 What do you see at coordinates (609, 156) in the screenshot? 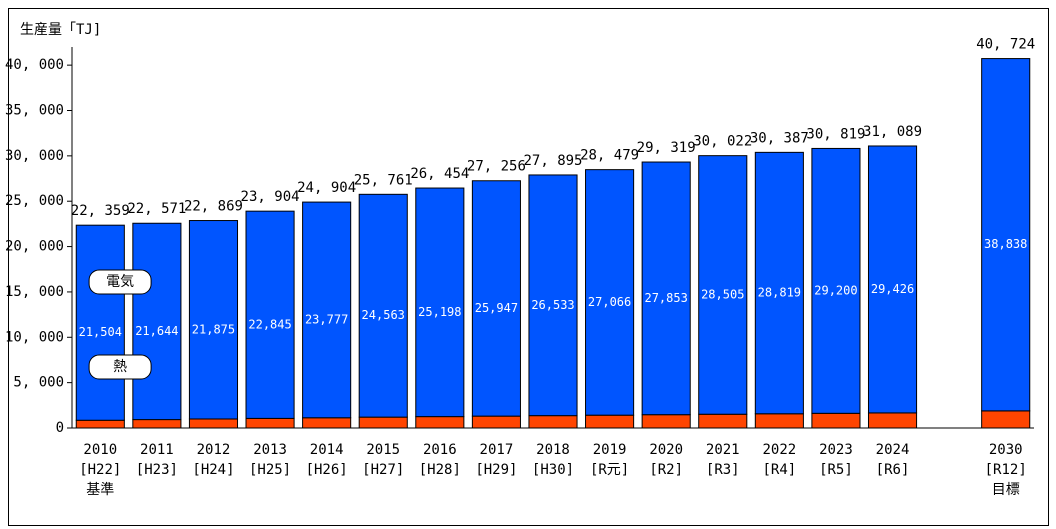
I see `total-label: 28, 479` at bounding box center [609, 156].